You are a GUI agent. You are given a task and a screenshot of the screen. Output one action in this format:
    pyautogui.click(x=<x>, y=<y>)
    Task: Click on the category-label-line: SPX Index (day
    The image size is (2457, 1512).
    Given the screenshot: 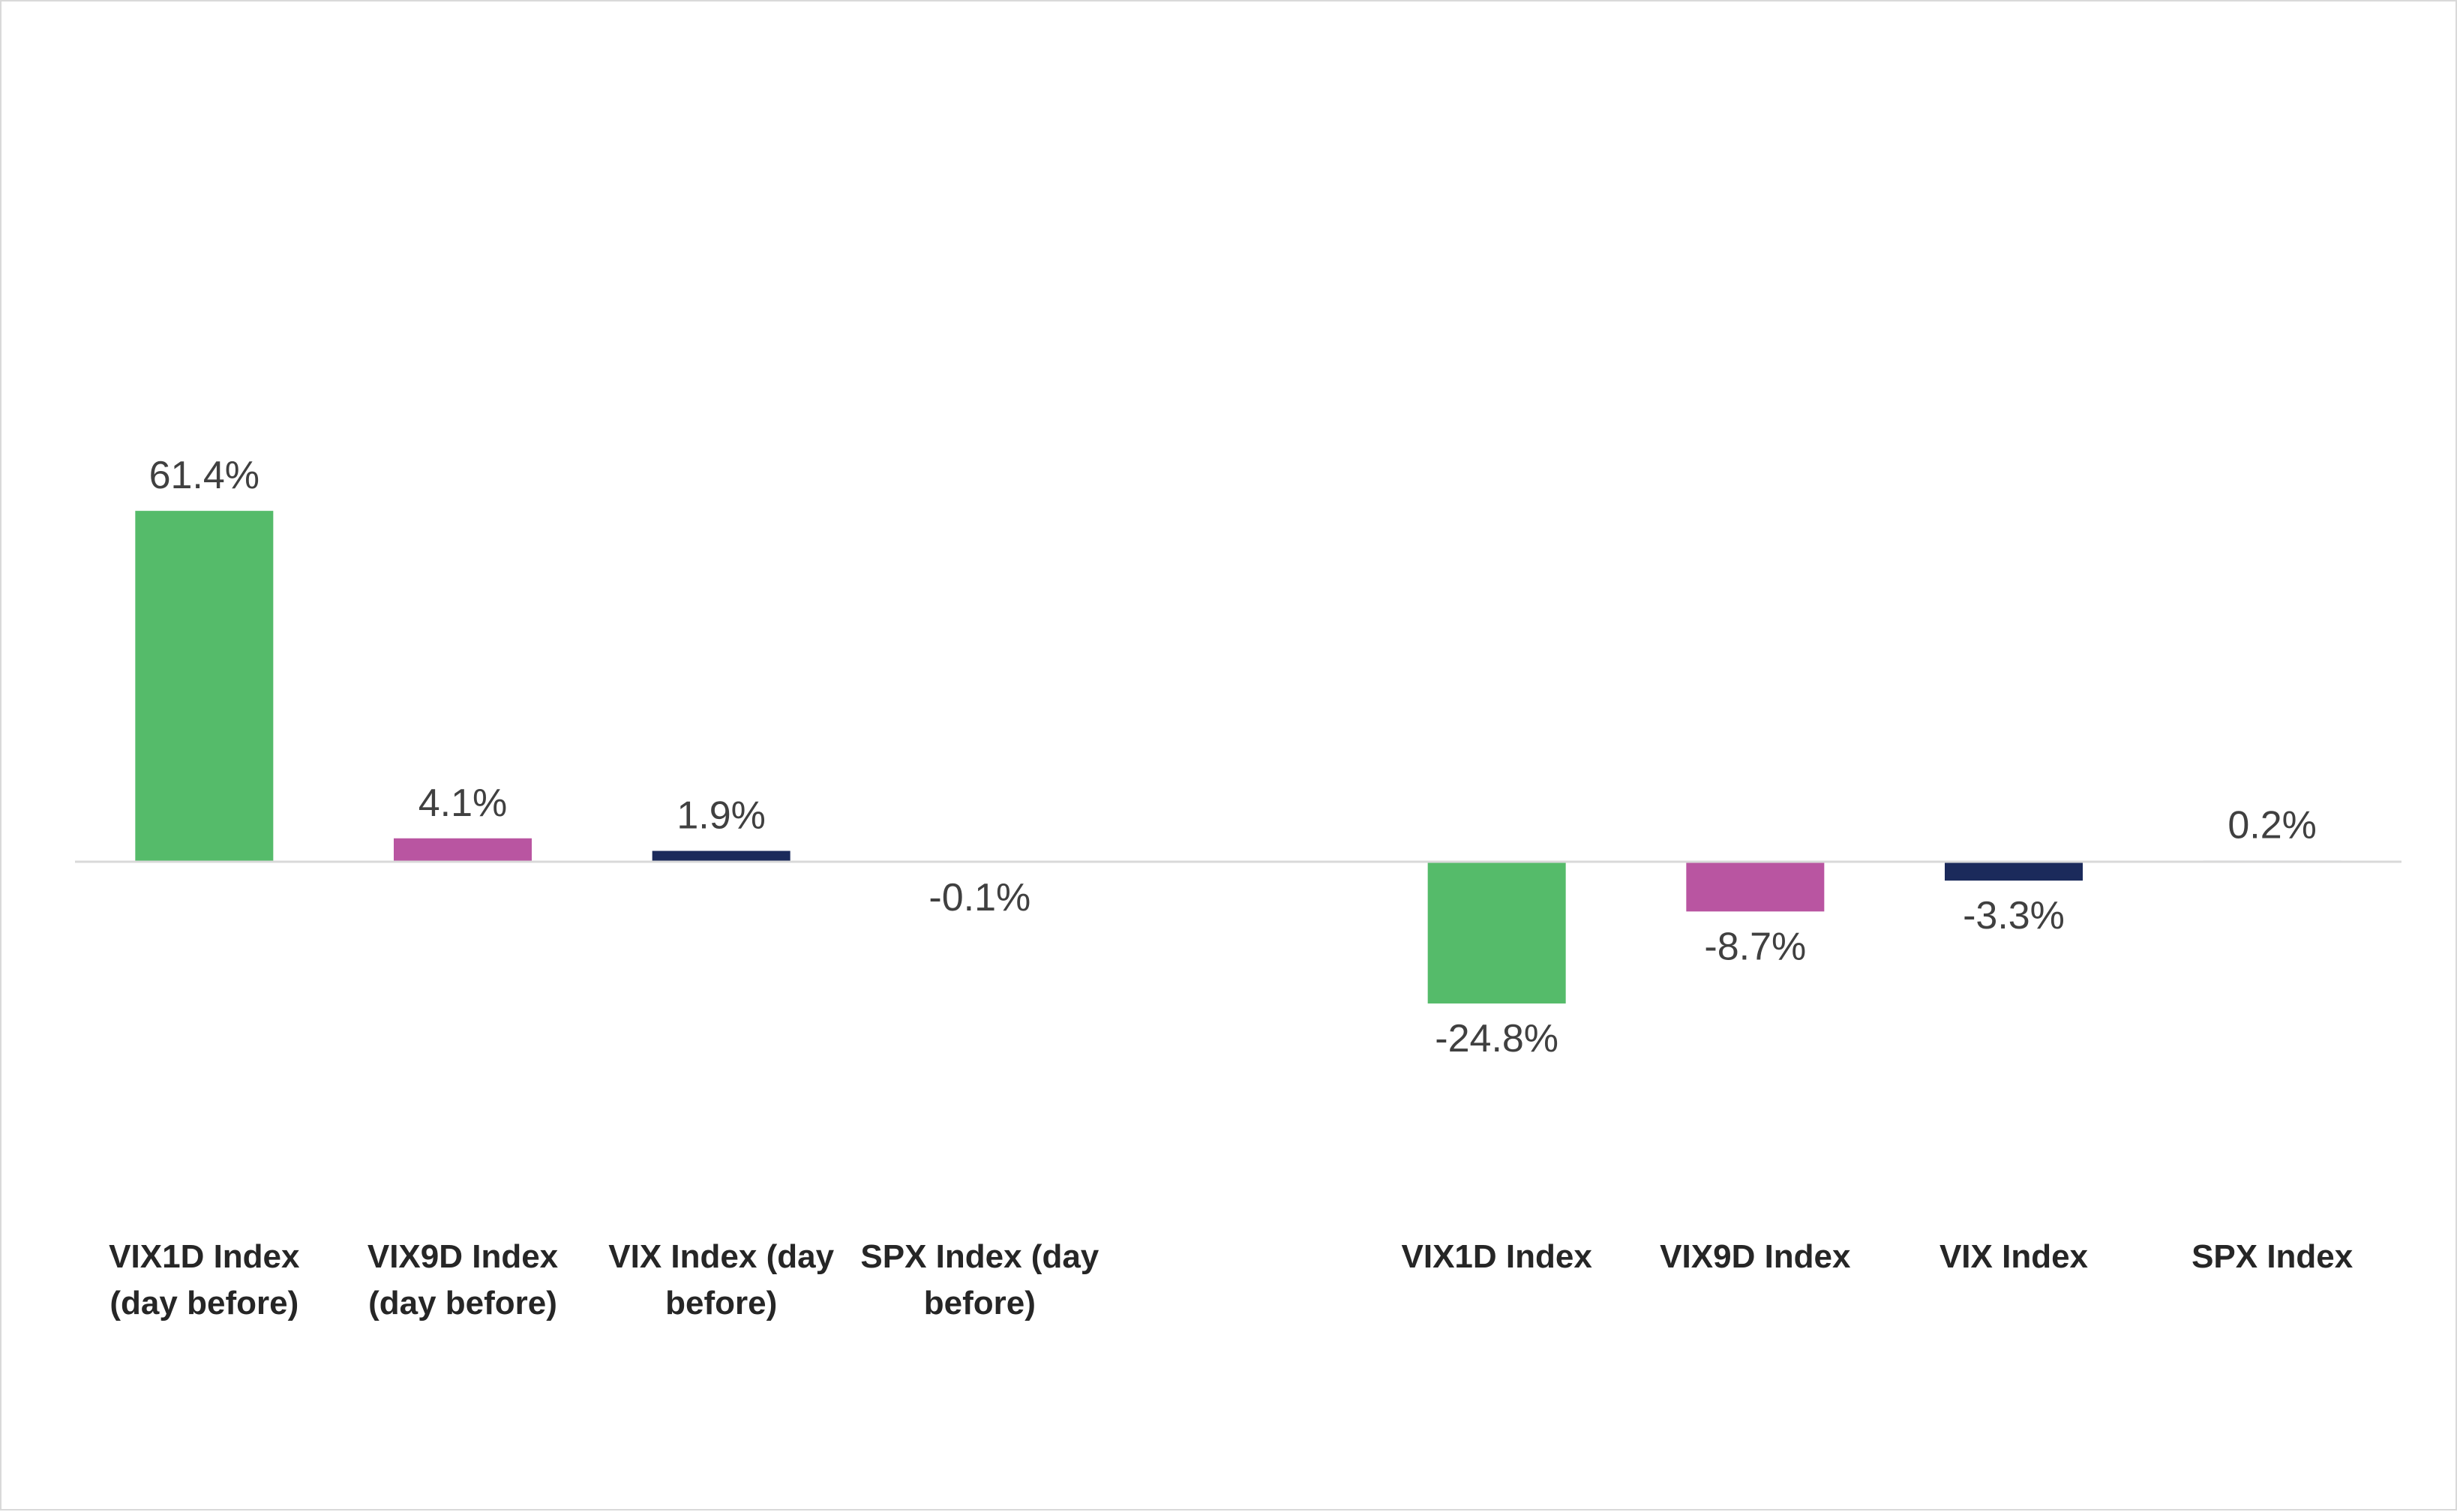 What is the action you would take?
    pyautogui.click(x=979, y=1256)
    